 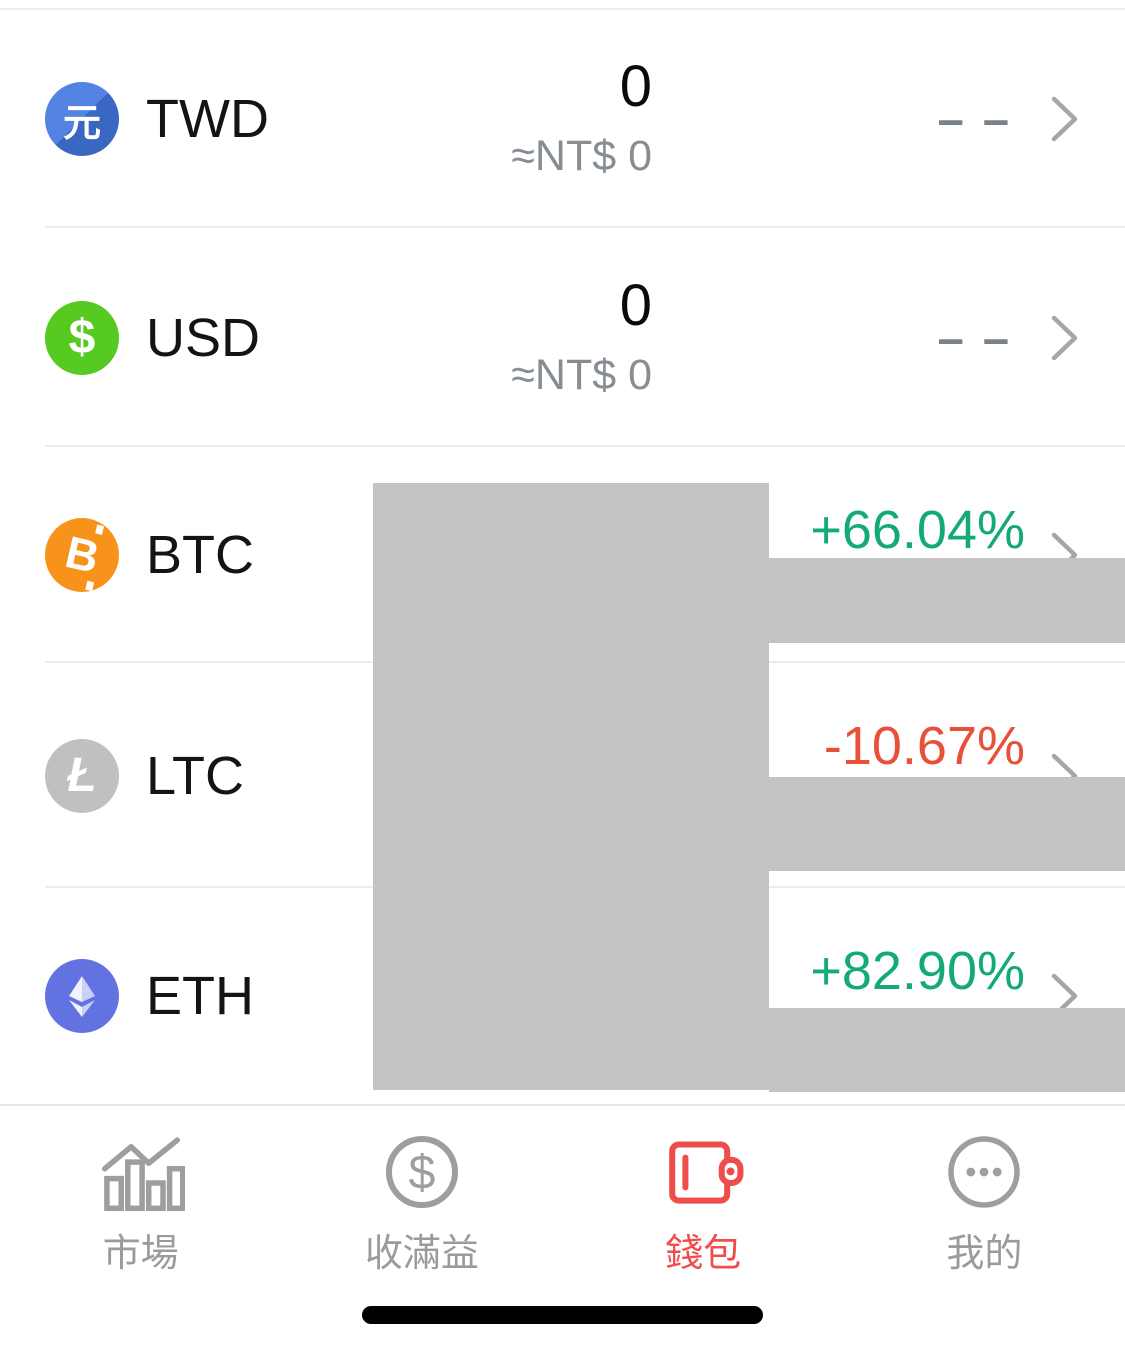 I want to click on asset-change-percent: -10.67%, so click(x=924, y=746).